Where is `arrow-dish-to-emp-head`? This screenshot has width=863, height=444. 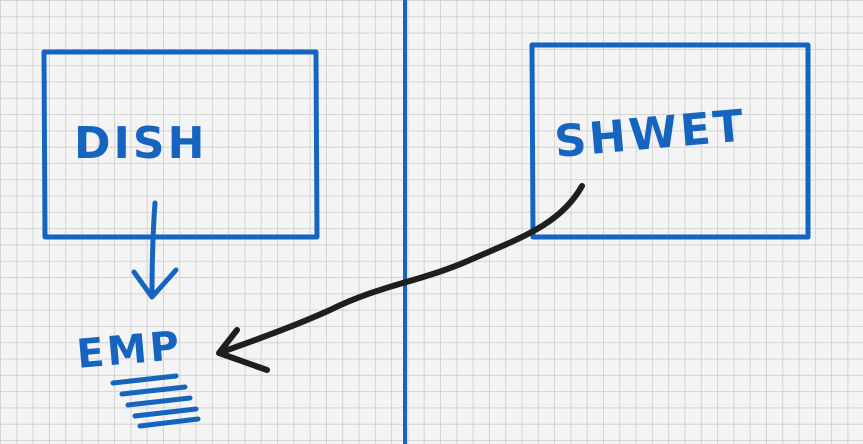 arrow-dish-to-emp-head is located at coordinates (155, 283).